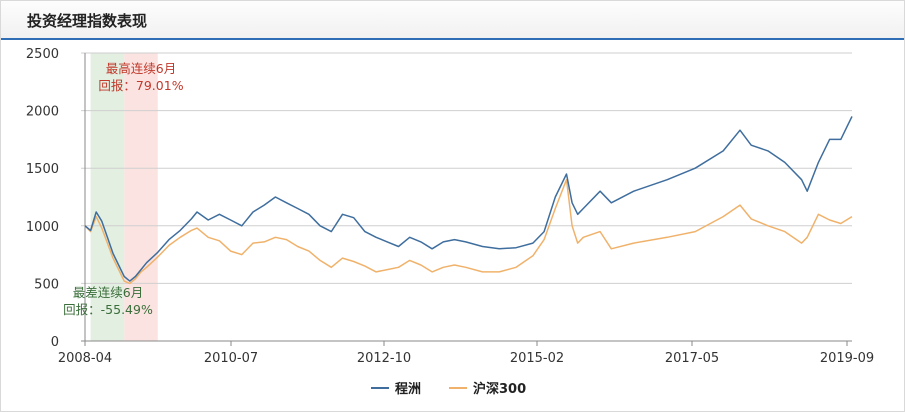  Describe the element at coordinates (42, 169) in the screenshot. I see `y-tick-label: 1500` at that location.